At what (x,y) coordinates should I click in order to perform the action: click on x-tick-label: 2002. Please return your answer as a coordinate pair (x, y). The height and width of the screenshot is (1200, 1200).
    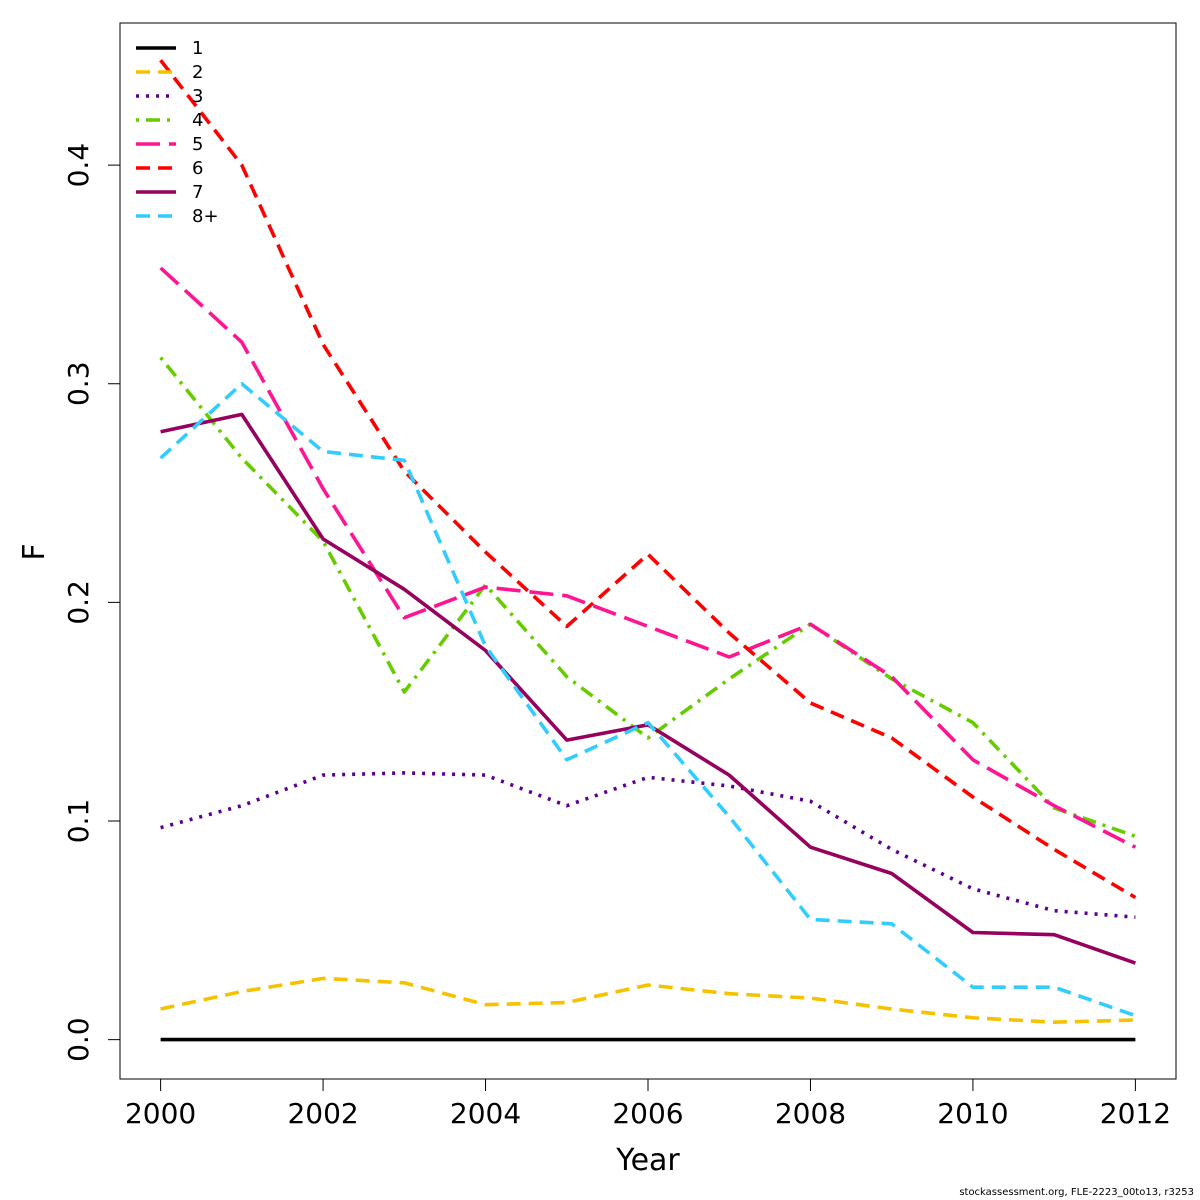
    Looking at the image, I should click on (322, 1113).